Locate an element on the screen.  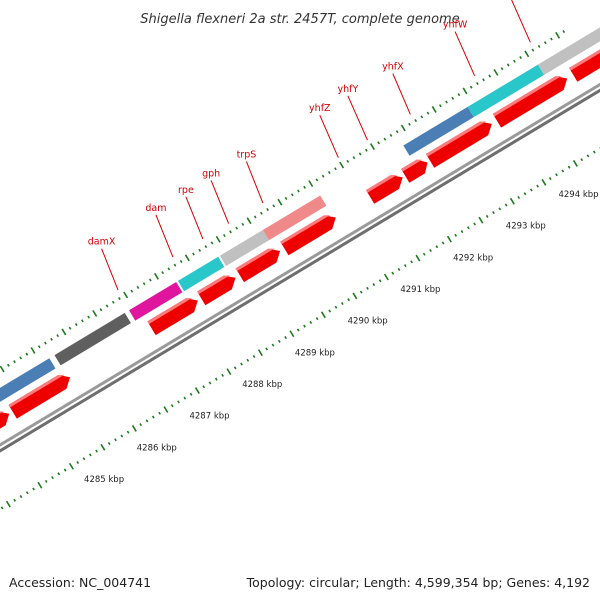
gene-leader-rpe is located at coordinates (194, 218).